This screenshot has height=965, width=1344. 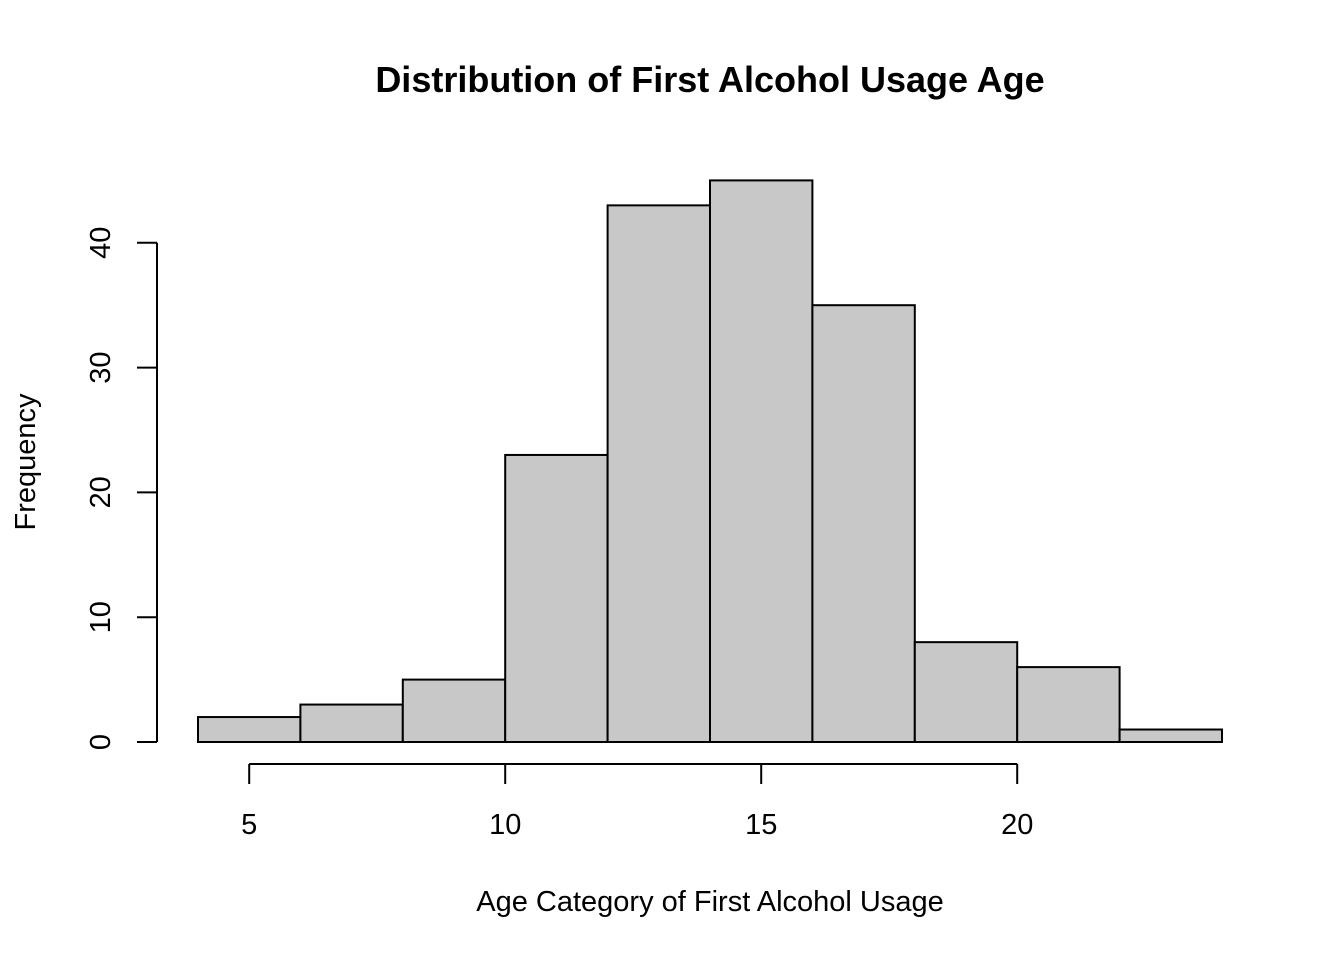 What do you see at coordinates (26, 462) in the screenshot?
I see `y-axis-label: Frequency` at bounding box center [26, 462].